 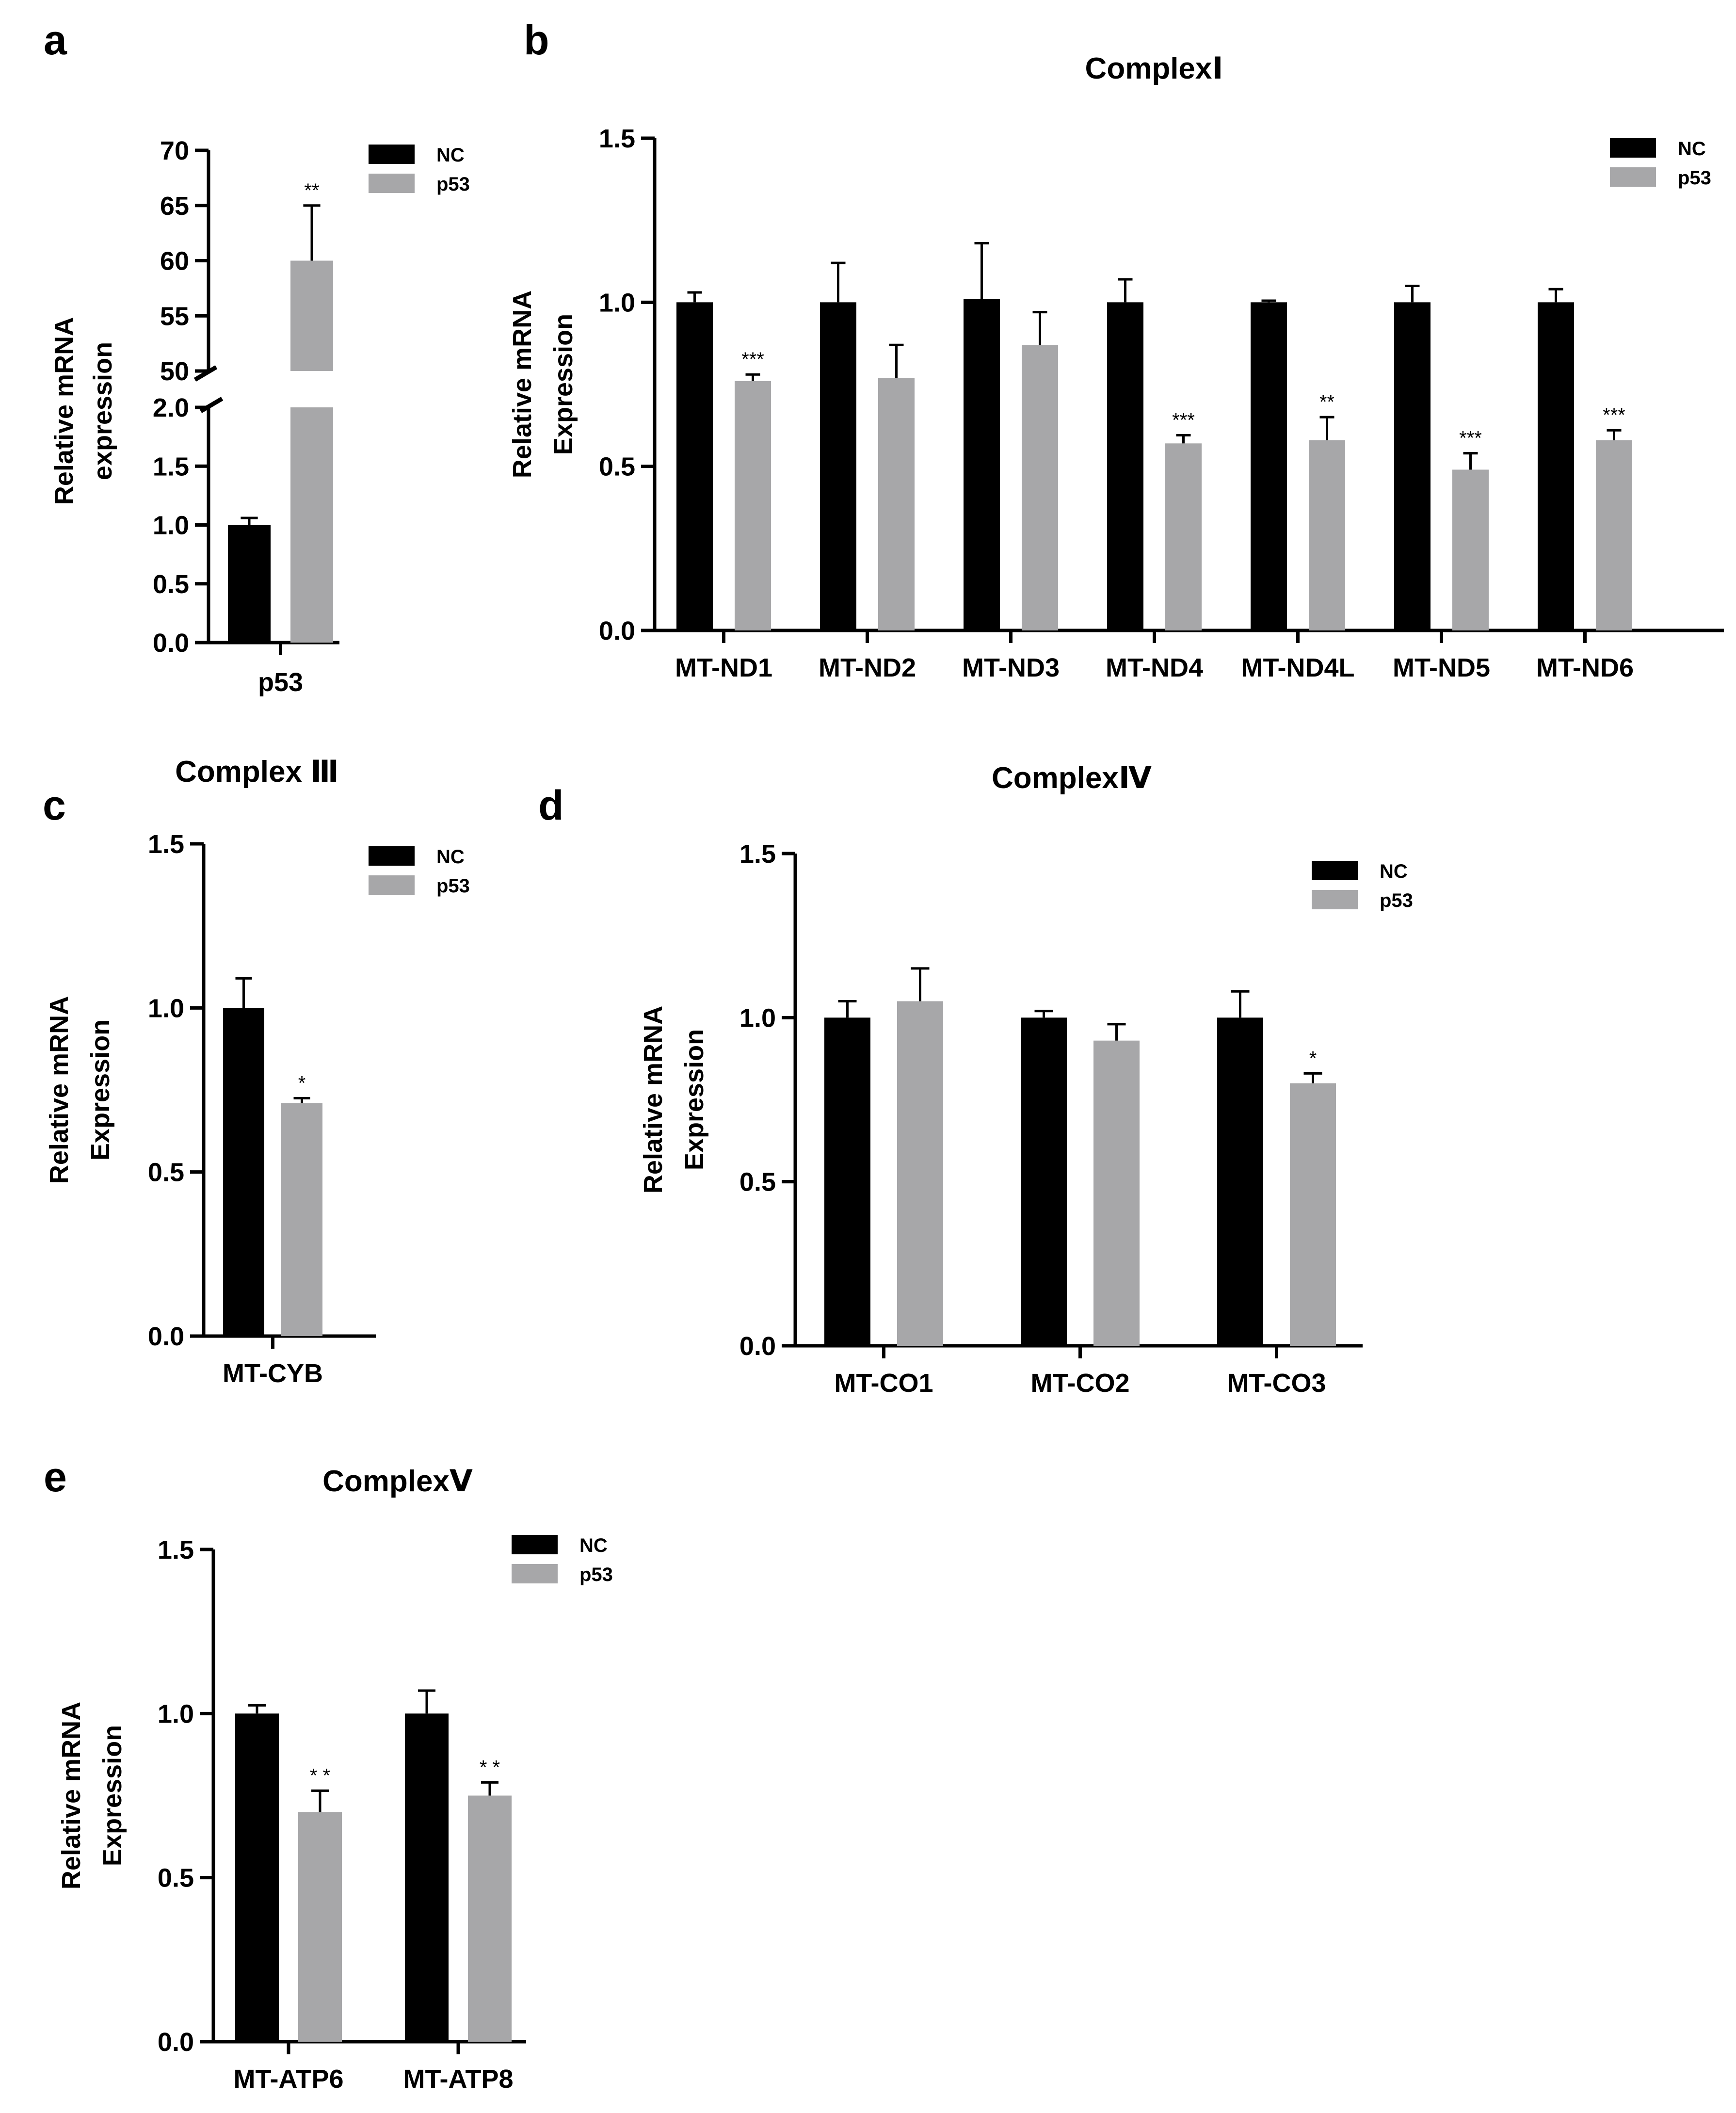 What do you see at coordinates (757, 854) in the screenshot?
I see `y-tick-label-d: 1.5` at bounding box center [757, 854].